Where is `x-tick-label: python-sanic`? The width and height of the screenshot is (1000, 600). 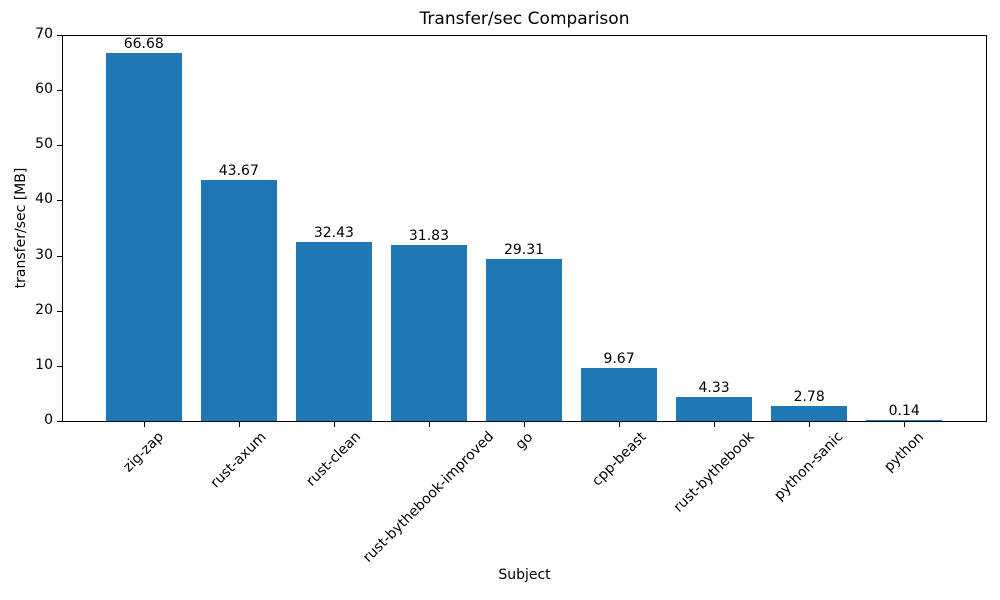 x-tick-label: python-sanic is located at coordinates (809, 466).